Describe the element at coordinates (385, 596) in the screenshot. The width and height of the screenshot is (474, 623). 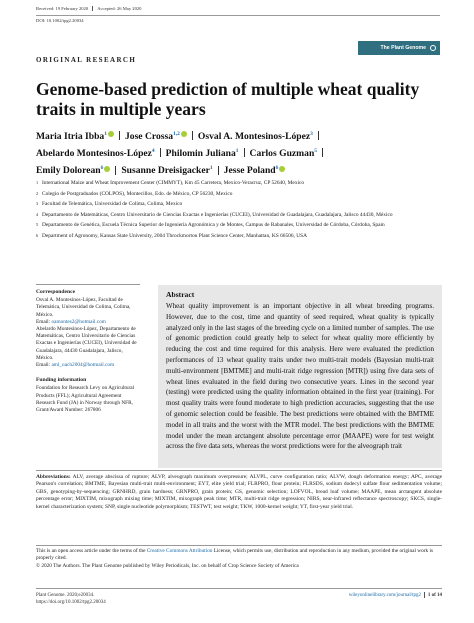
I see `journal-url: wileyonlinelibrary.com/journal/tpg2` at that location.